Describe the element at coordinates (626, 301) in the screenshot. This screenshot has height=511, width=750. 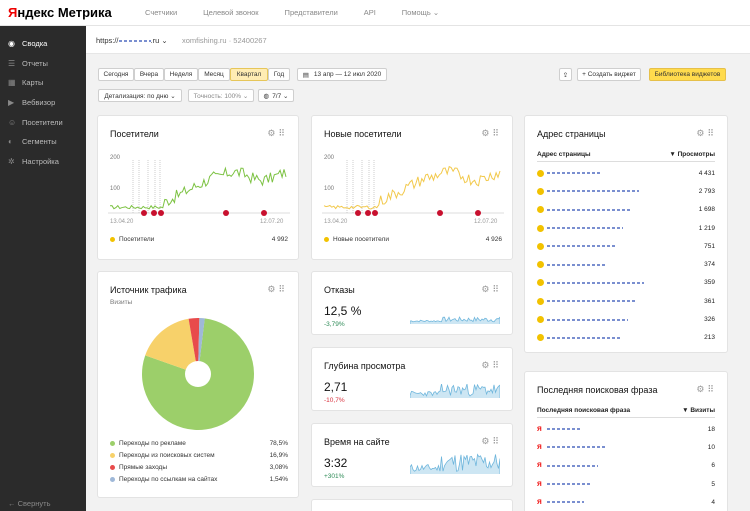
I see `table-row: 361` at that location.